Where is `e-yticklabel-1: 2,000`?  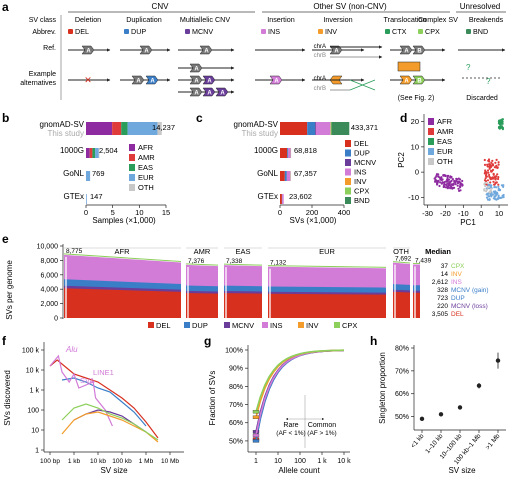 e-yticklabel-1: 2,000 is located at coordinates (49, 304).